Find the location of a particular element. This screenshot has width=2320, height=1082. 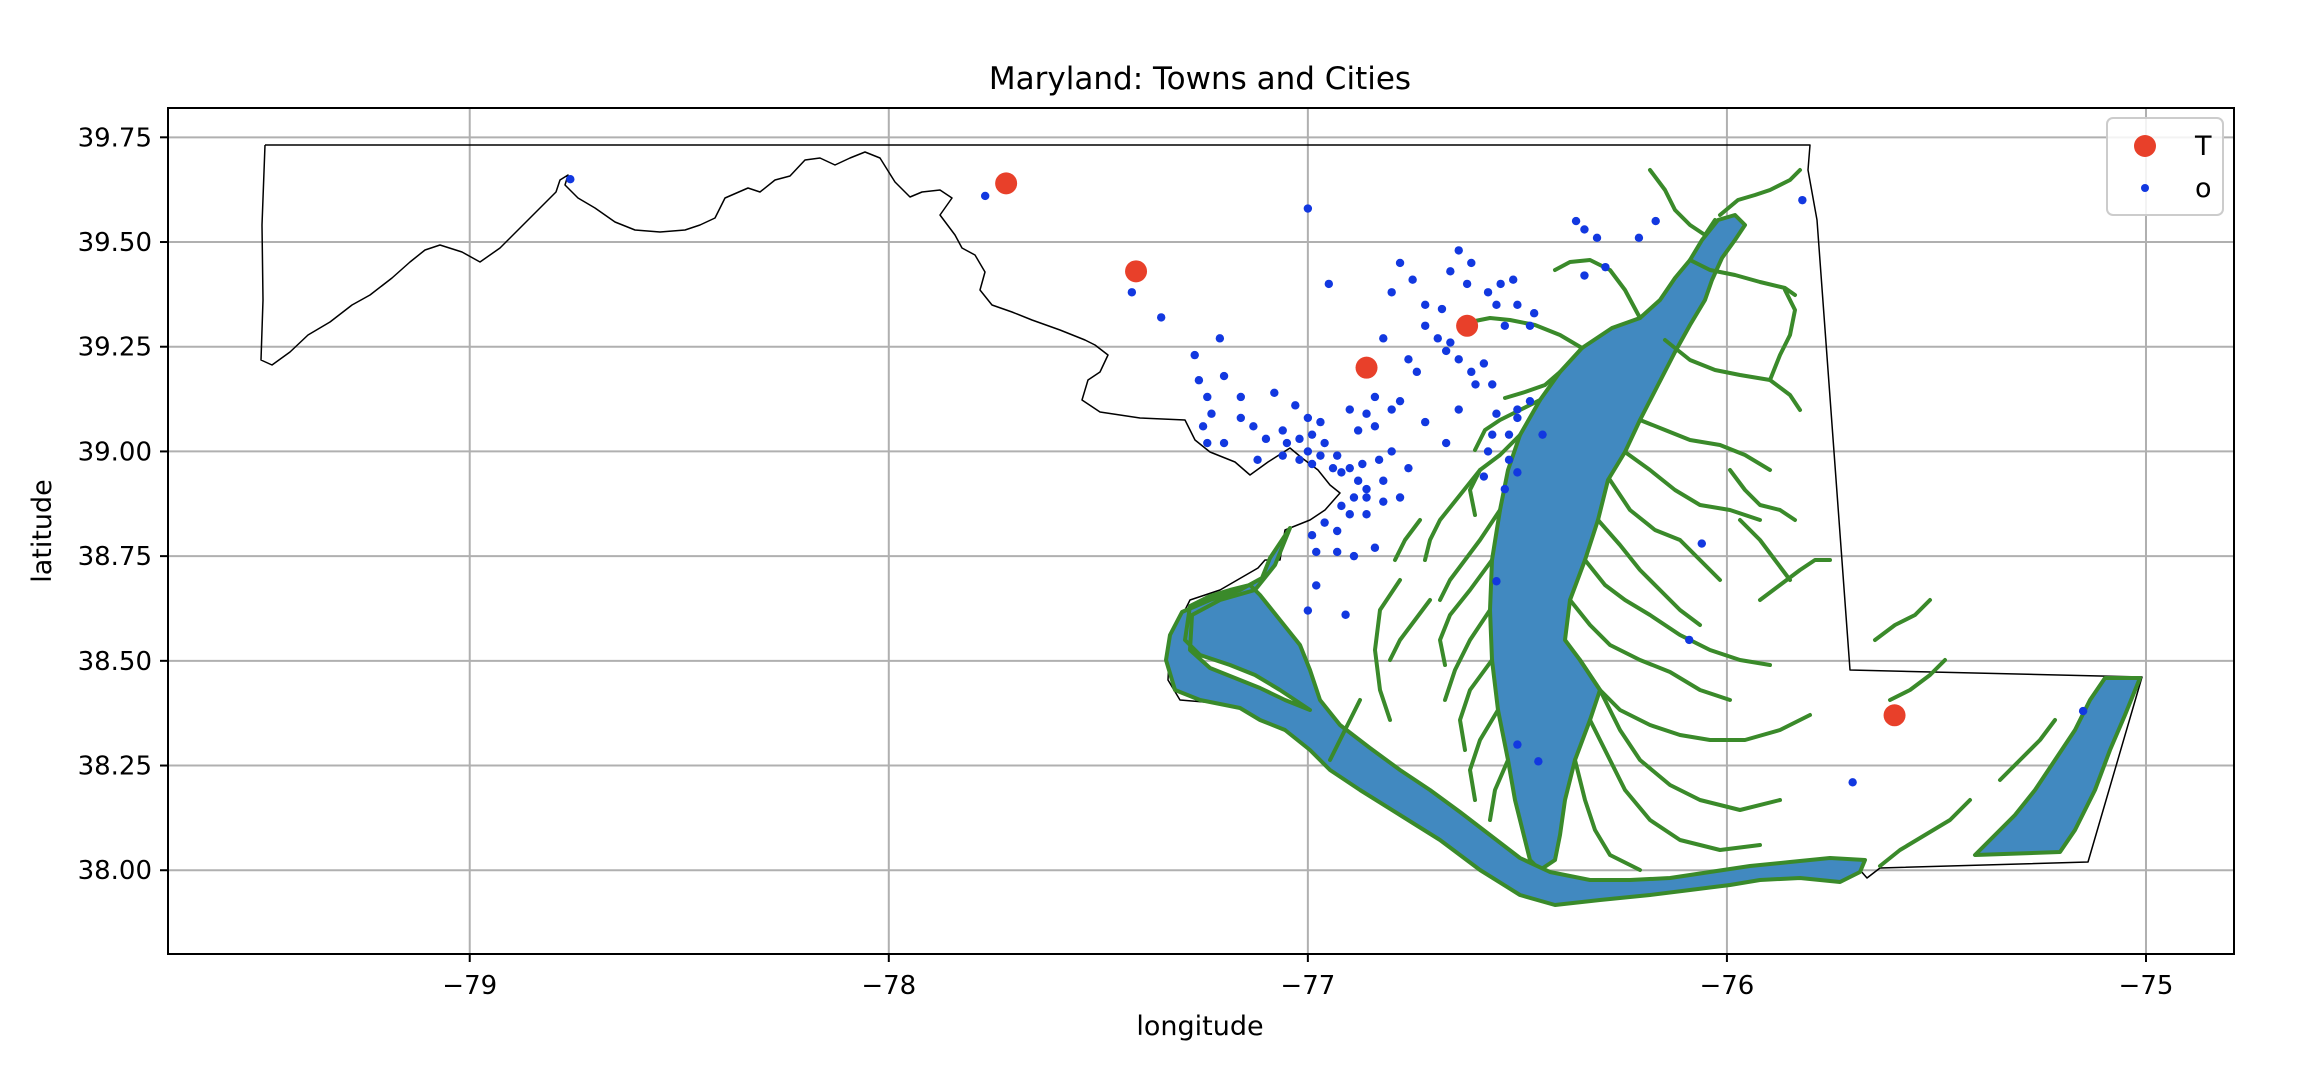

x-tick-label: −75 is located at coordinates (2146, 986).